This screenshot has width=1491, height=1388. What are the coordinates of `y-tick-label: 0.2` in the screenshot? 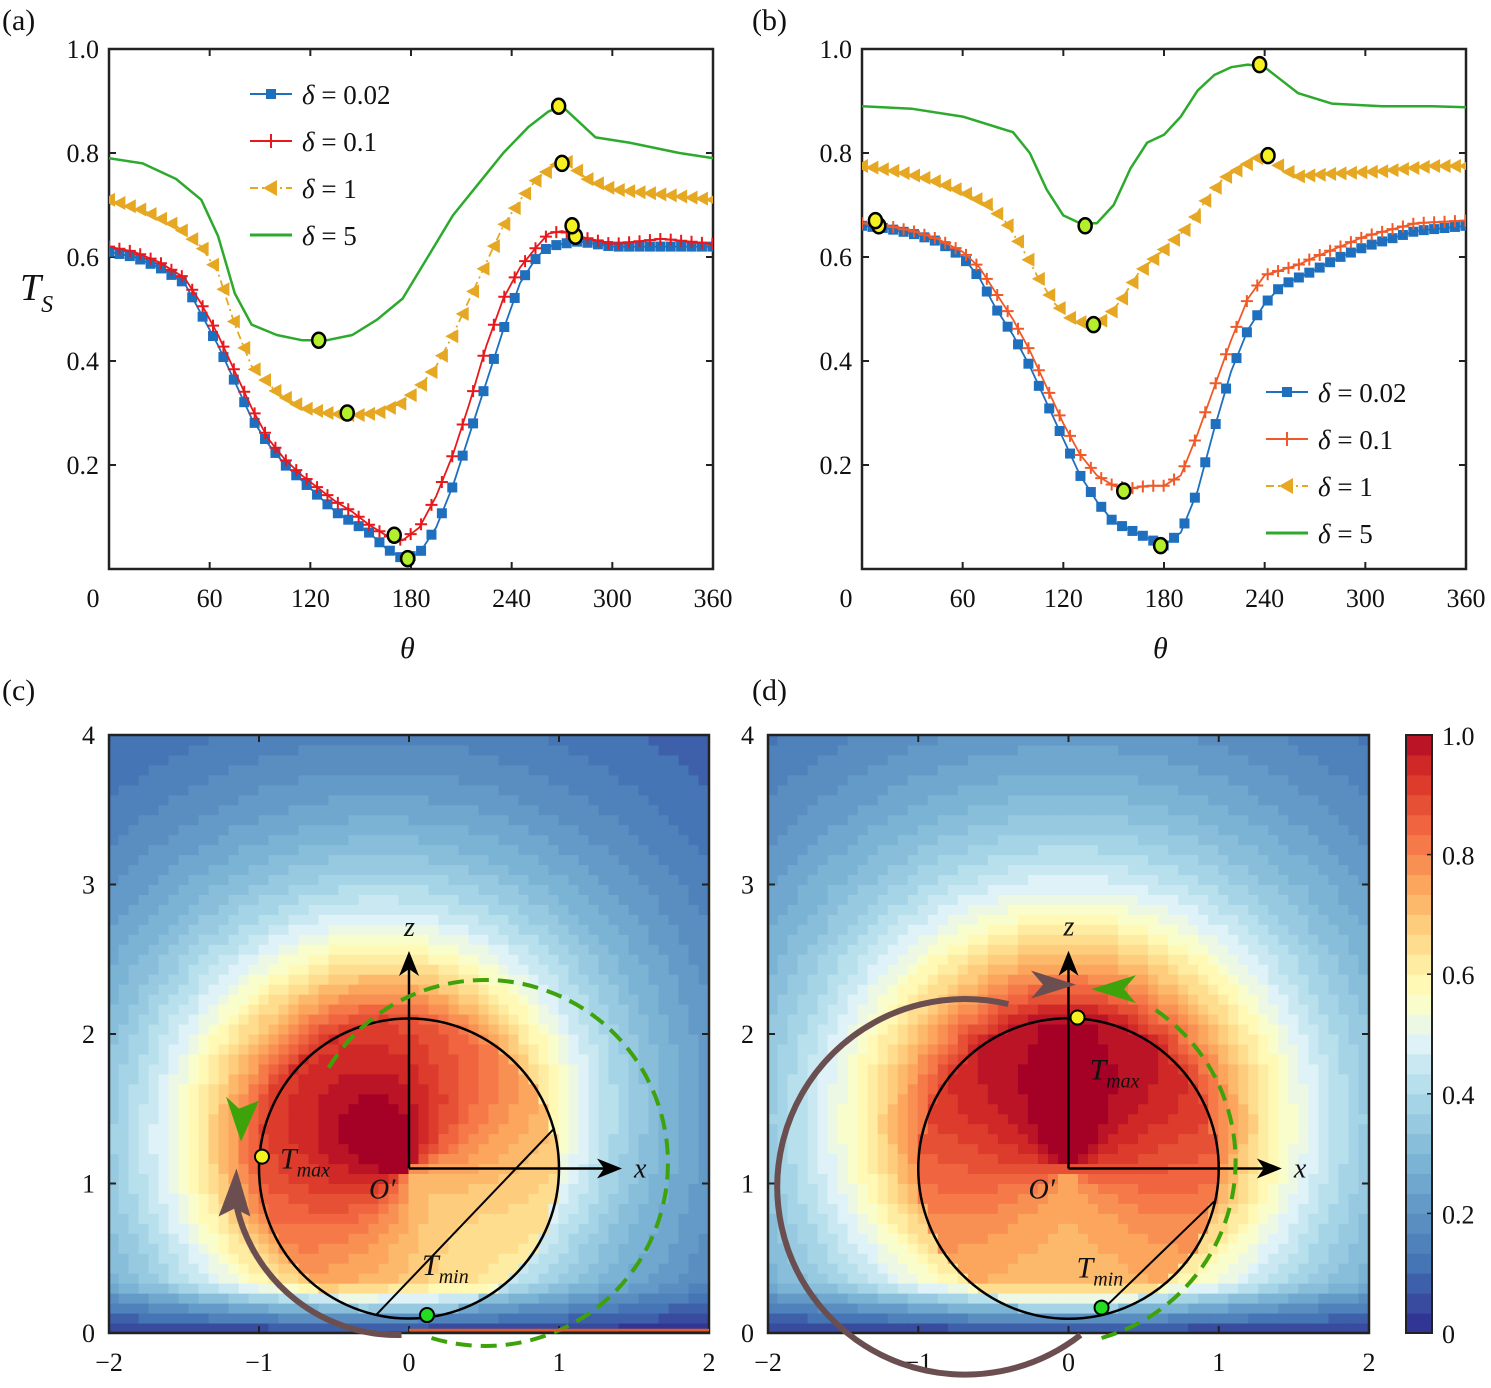 It's located at (83, 465).